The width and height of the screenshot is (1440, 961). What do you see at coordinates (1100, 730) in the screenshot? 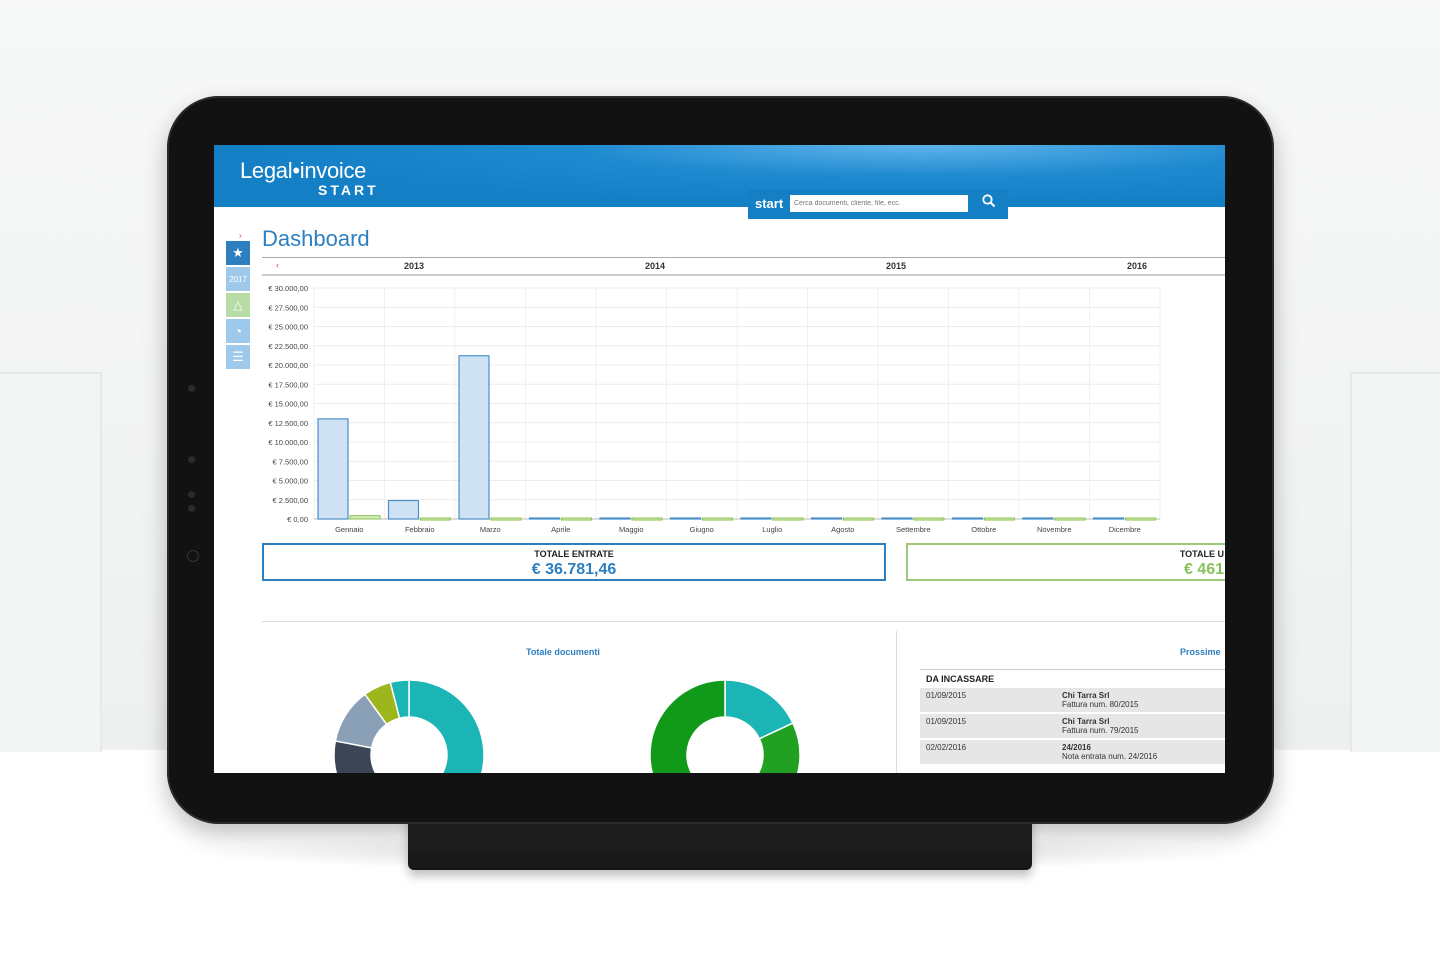
I see `due-document: Fattura num. 79/2015` at bounding box center [1100, 730].